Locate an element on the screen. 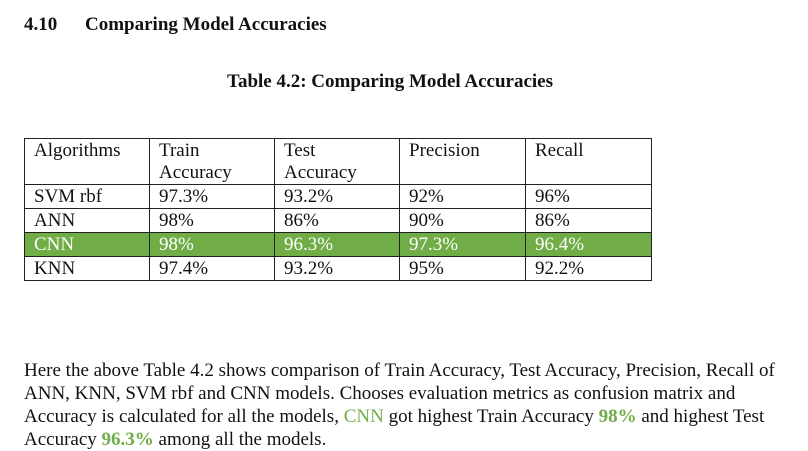 Image resolution: width=808 pixels, height=451 pixels. table-caption: Table 4.2: Comparing Model Accuracies is located at coordinates (404, 82).